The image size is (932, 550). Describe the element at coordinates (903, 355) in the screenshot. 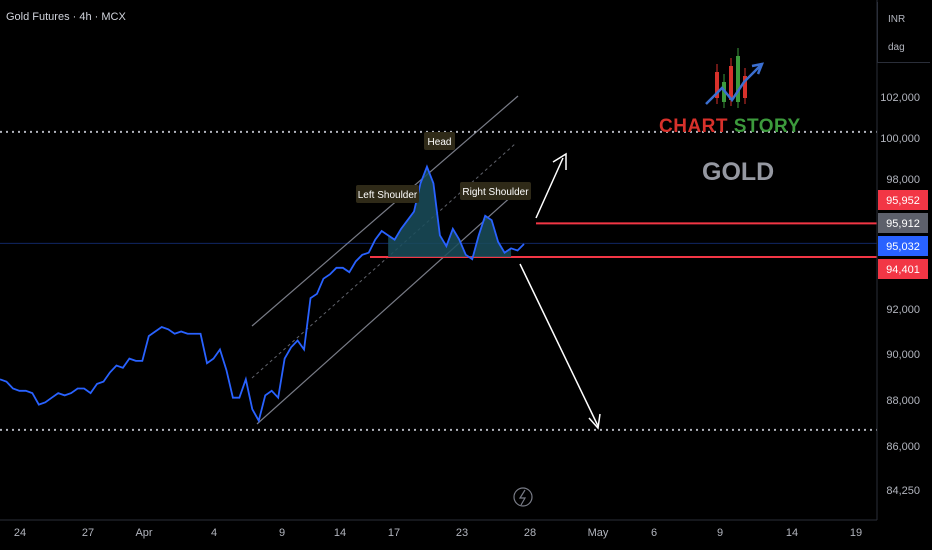

I see `y-tick-label: 90,000` at that location.